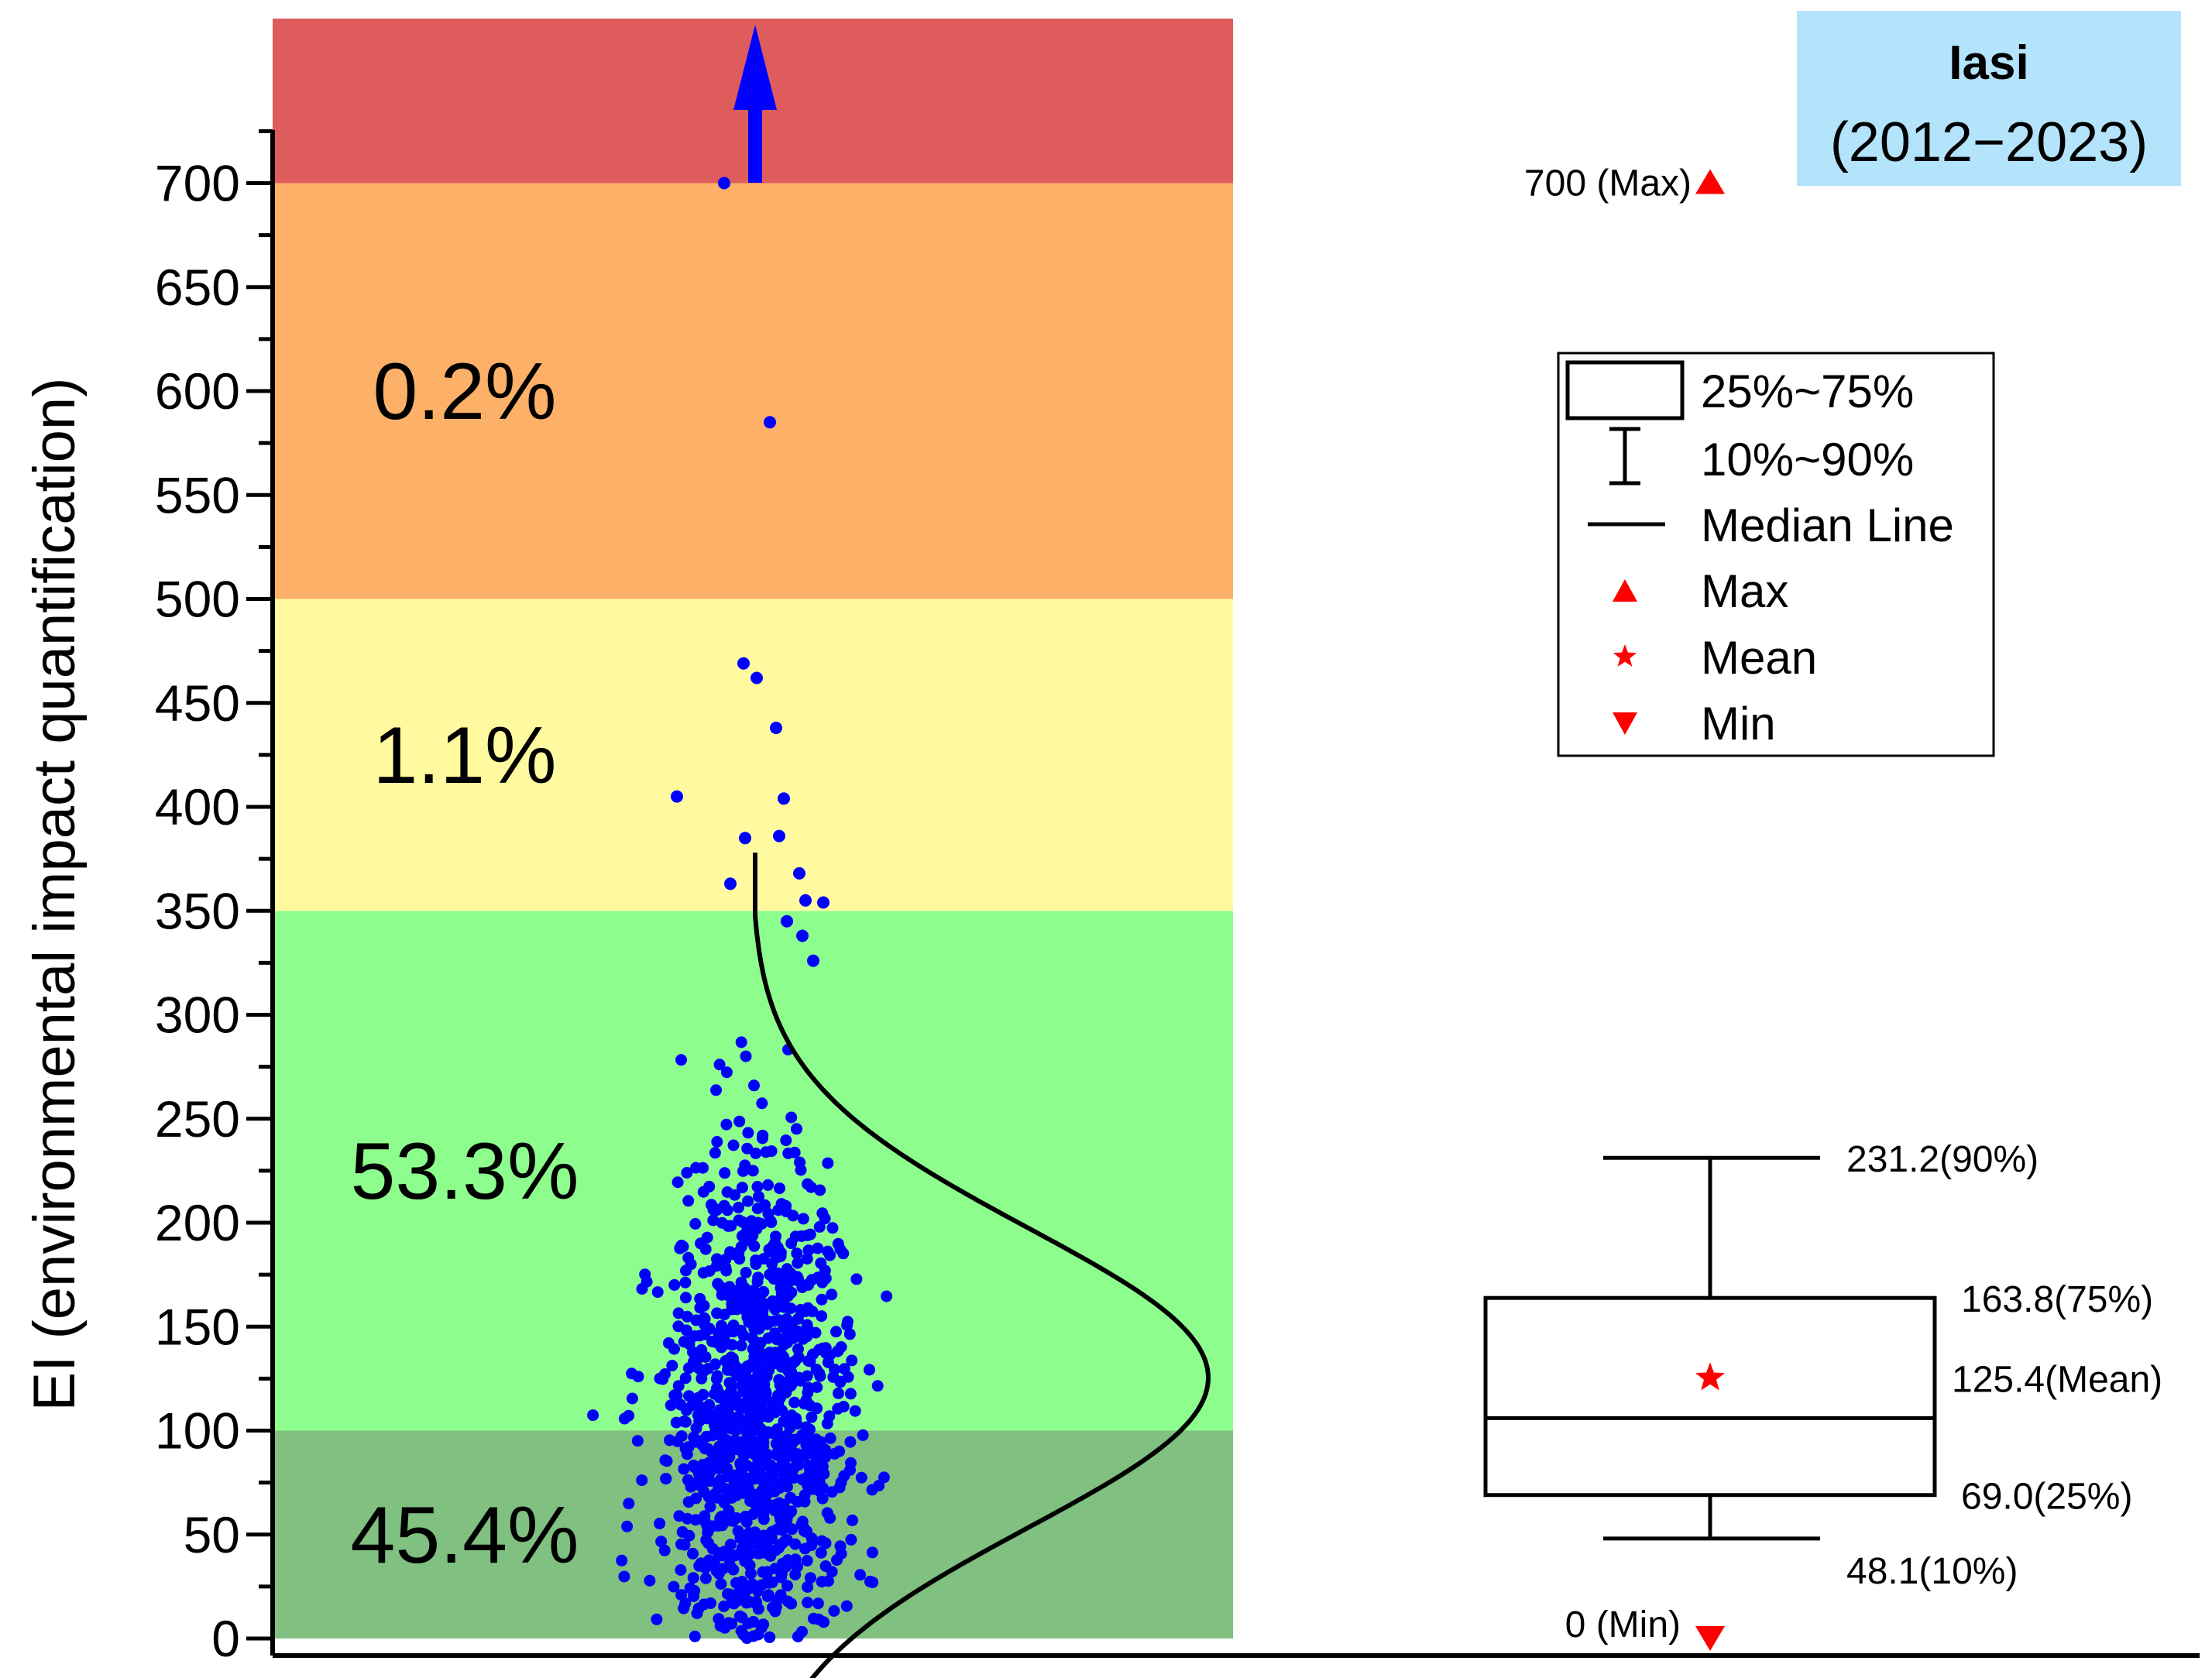  I want to click on y-tick-label: 100, so click(197, 1431).